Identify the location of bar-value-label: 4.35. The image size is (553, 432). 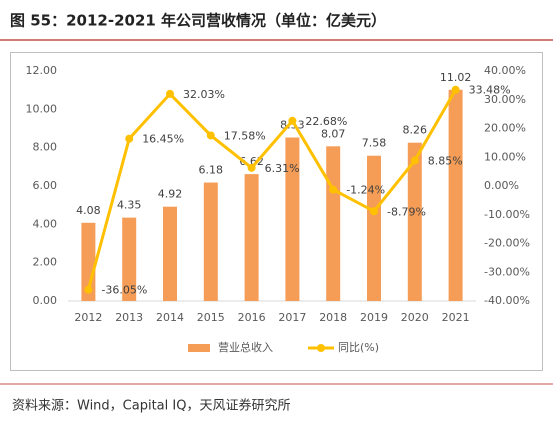
(129, 205).